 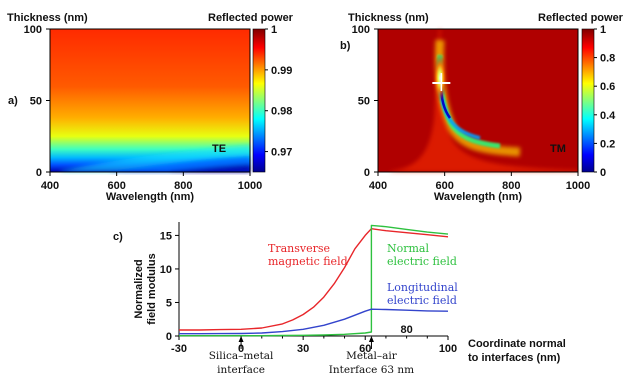 I want to click on panel-a-heatmap-trough, so click(x=155, y=158).